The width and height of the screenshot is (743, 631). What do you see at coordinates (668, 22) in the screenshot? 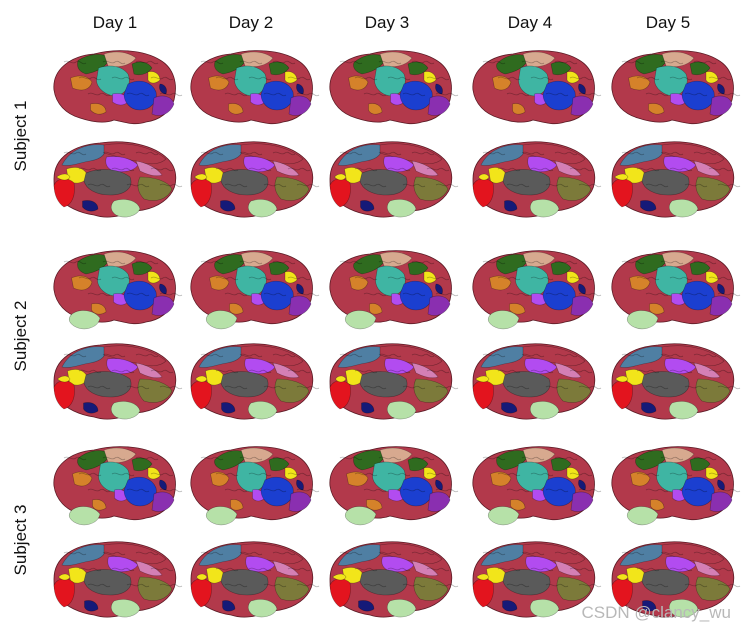
I see `column-header-day-5: Day 5` at bounding box center [668, 22].